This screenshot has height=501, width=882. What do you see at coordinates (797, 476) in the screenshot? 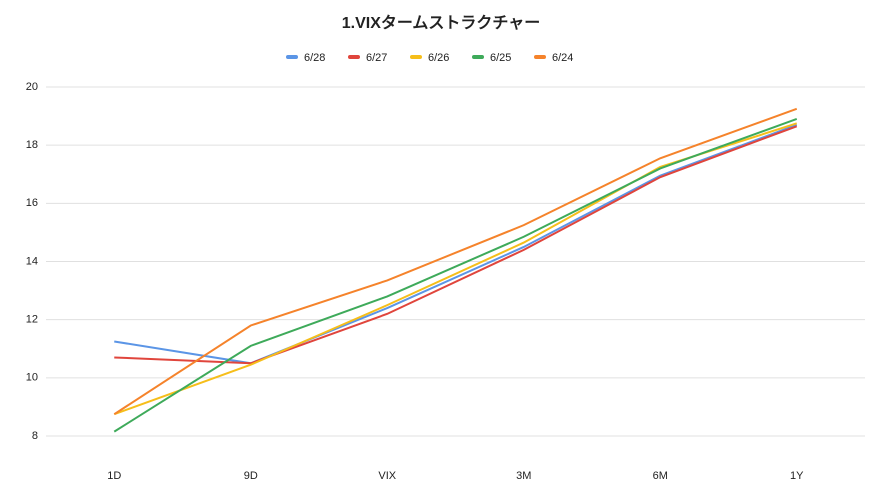
I see `x-tick-label: 1Y` at bounding box center [797, 476].